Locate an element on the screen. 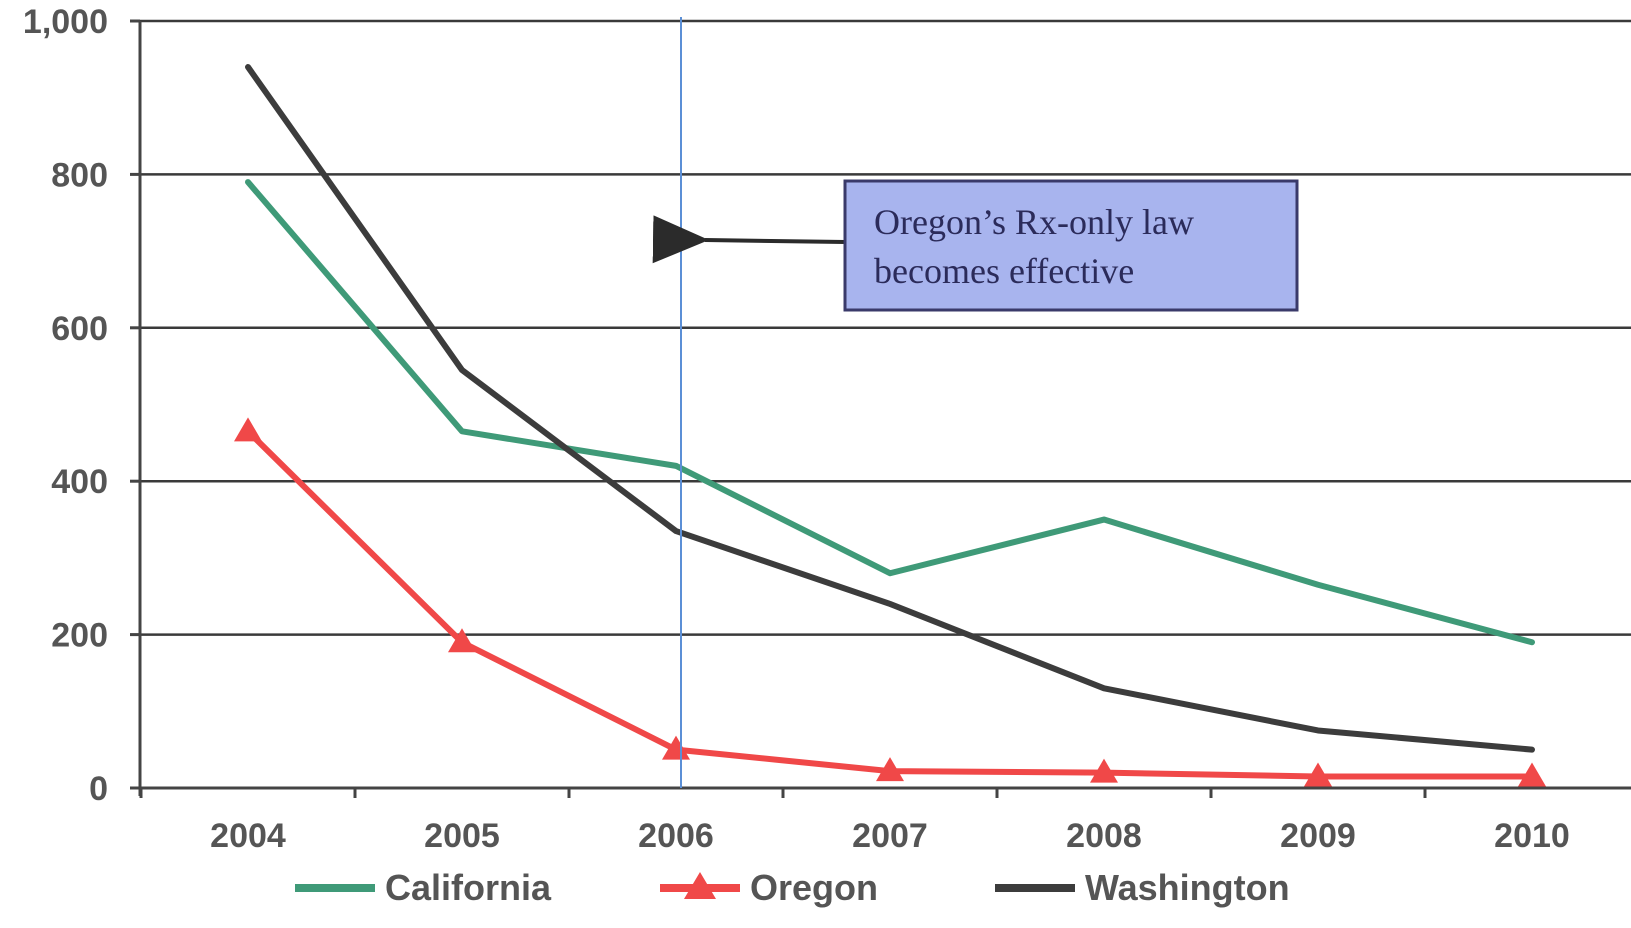 This screenshot has width=1631, height=928. legend-label-oregon: Oregon is located at coordinates (814, 887).